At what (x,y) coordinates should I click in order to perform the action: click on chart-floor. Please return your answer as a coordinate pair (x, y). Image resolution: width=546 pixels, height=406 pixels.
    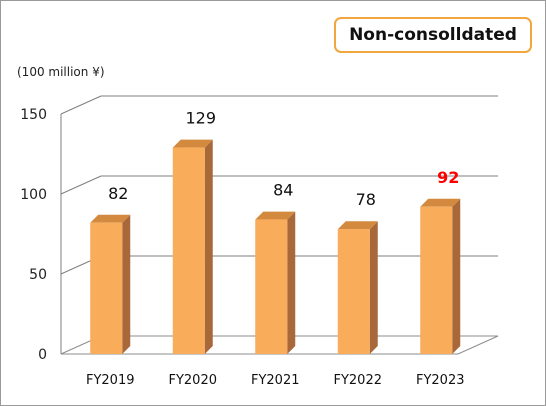
    Looking at the image, I should click on (279, 345).